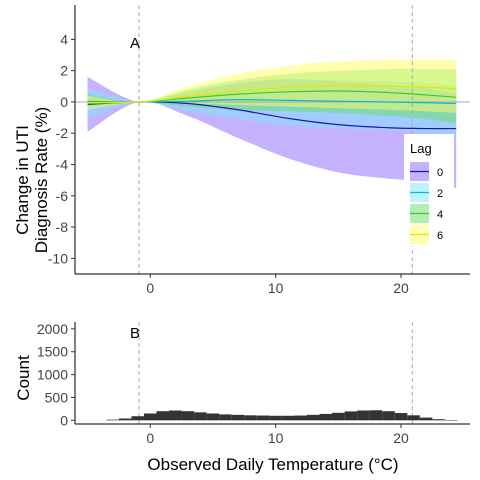 The image size is (480, 480). Describe the element at coordinates (64, 71) in the screenshot. I see `y-tick-label: 2` at that location.